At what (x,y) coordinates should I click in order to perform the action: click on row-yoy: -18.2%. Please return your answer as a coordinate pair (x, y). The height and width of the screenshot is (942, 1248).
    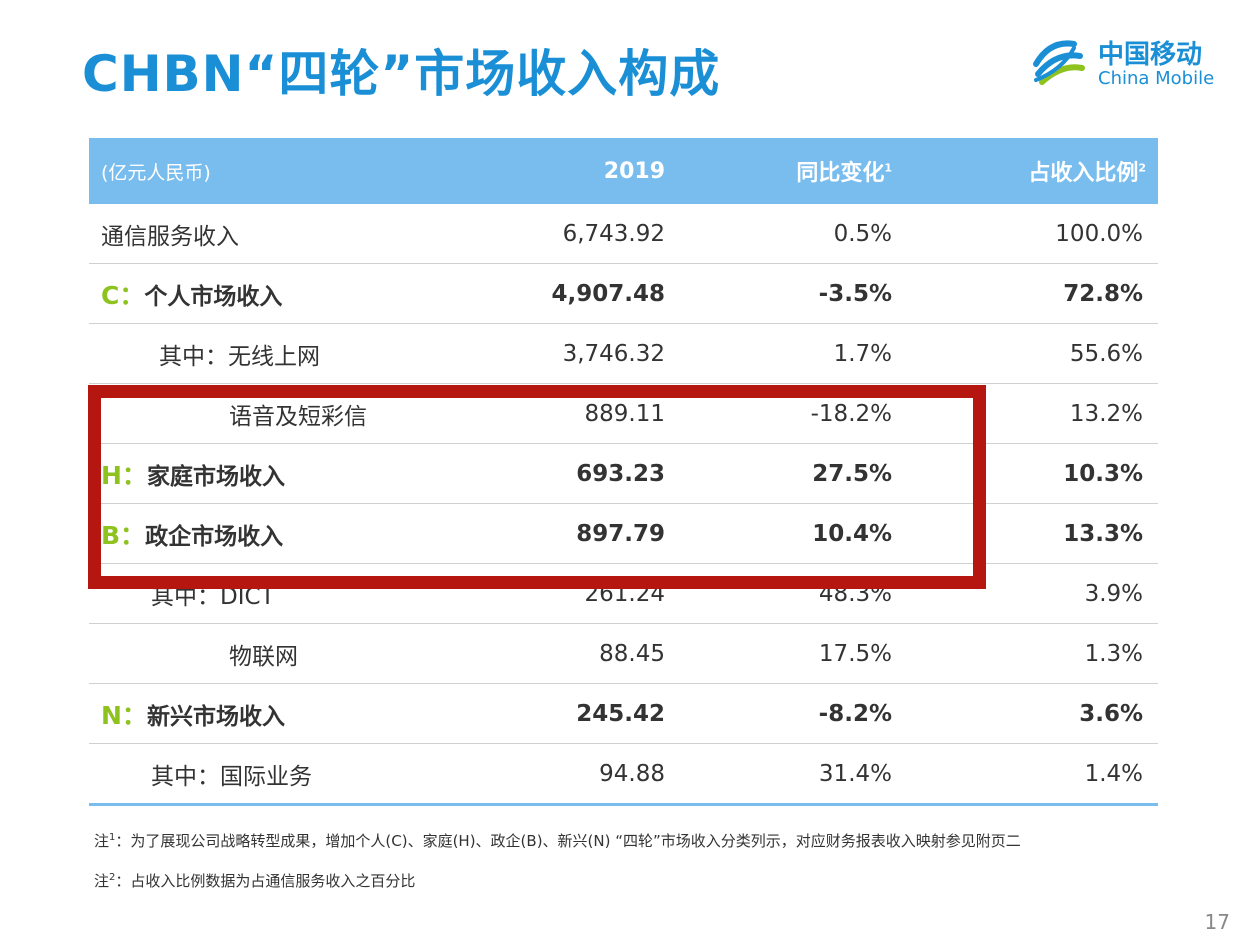
    Looking at the image, I should click on (784, 413).